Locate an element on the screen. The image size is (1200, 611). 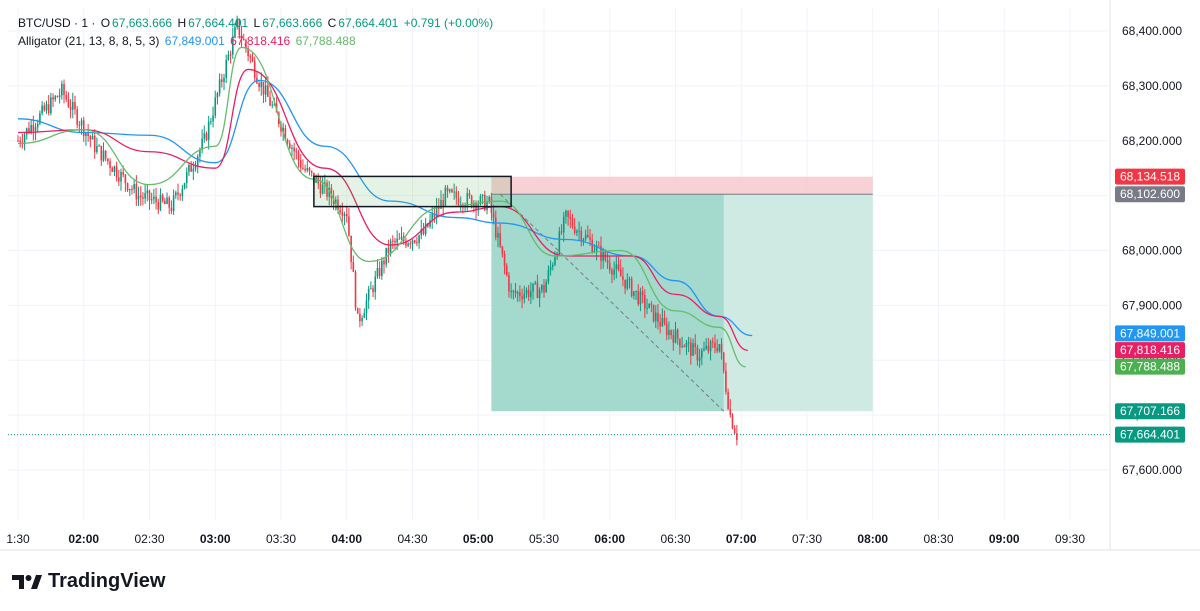
position-zones is located at coordinates (682, 294).